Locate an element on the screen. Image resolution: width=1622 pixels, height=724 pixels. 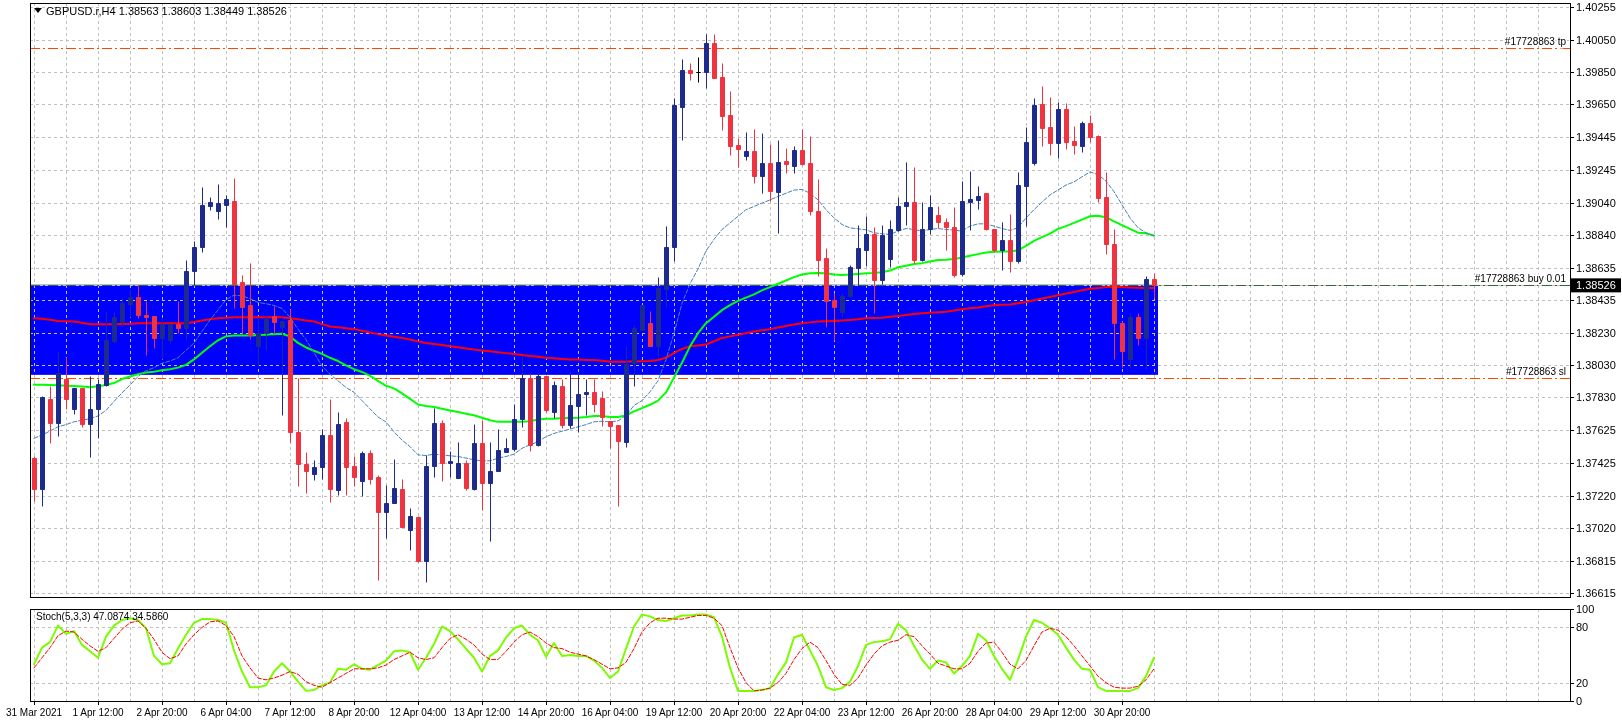
y-tick-label: 1.37425 is located at coordinates (1596, 462).